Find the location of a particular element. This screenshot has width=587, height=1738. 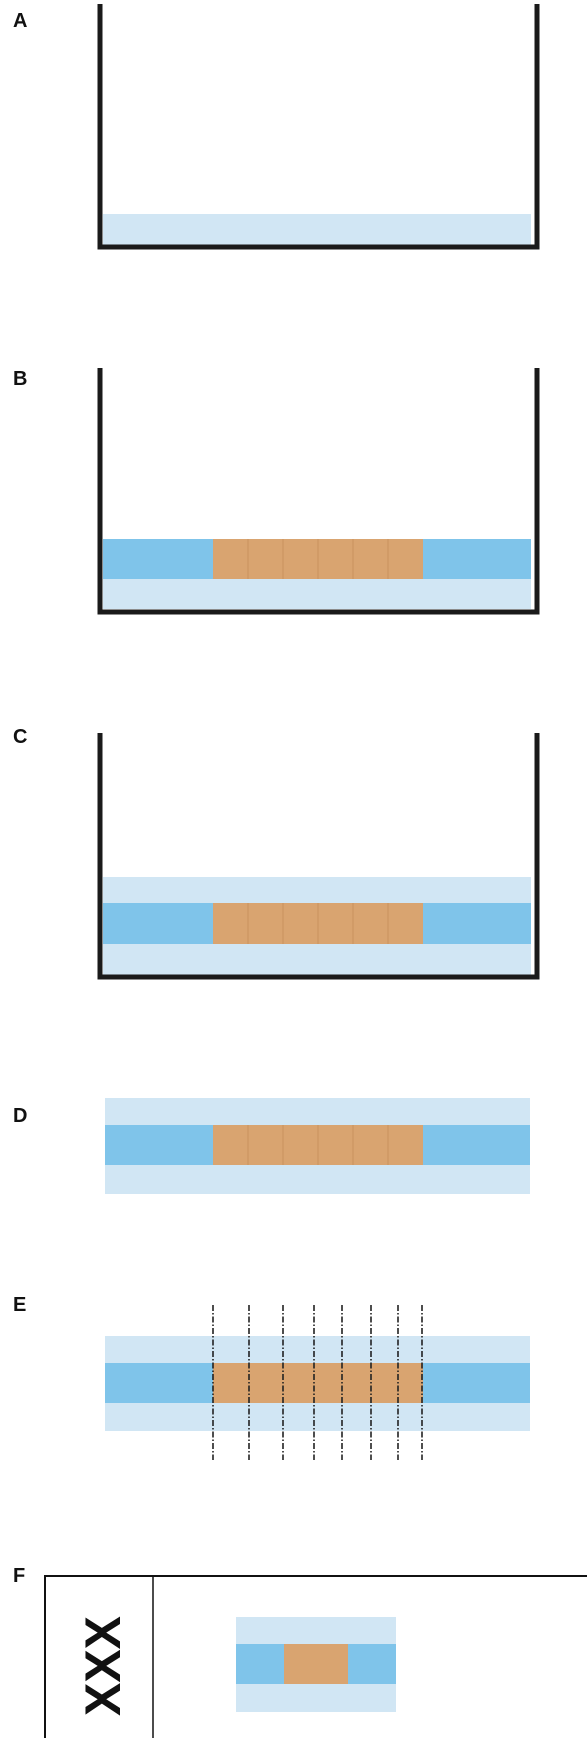

panel-f: F XXX is located at coordinates (300, 1651).